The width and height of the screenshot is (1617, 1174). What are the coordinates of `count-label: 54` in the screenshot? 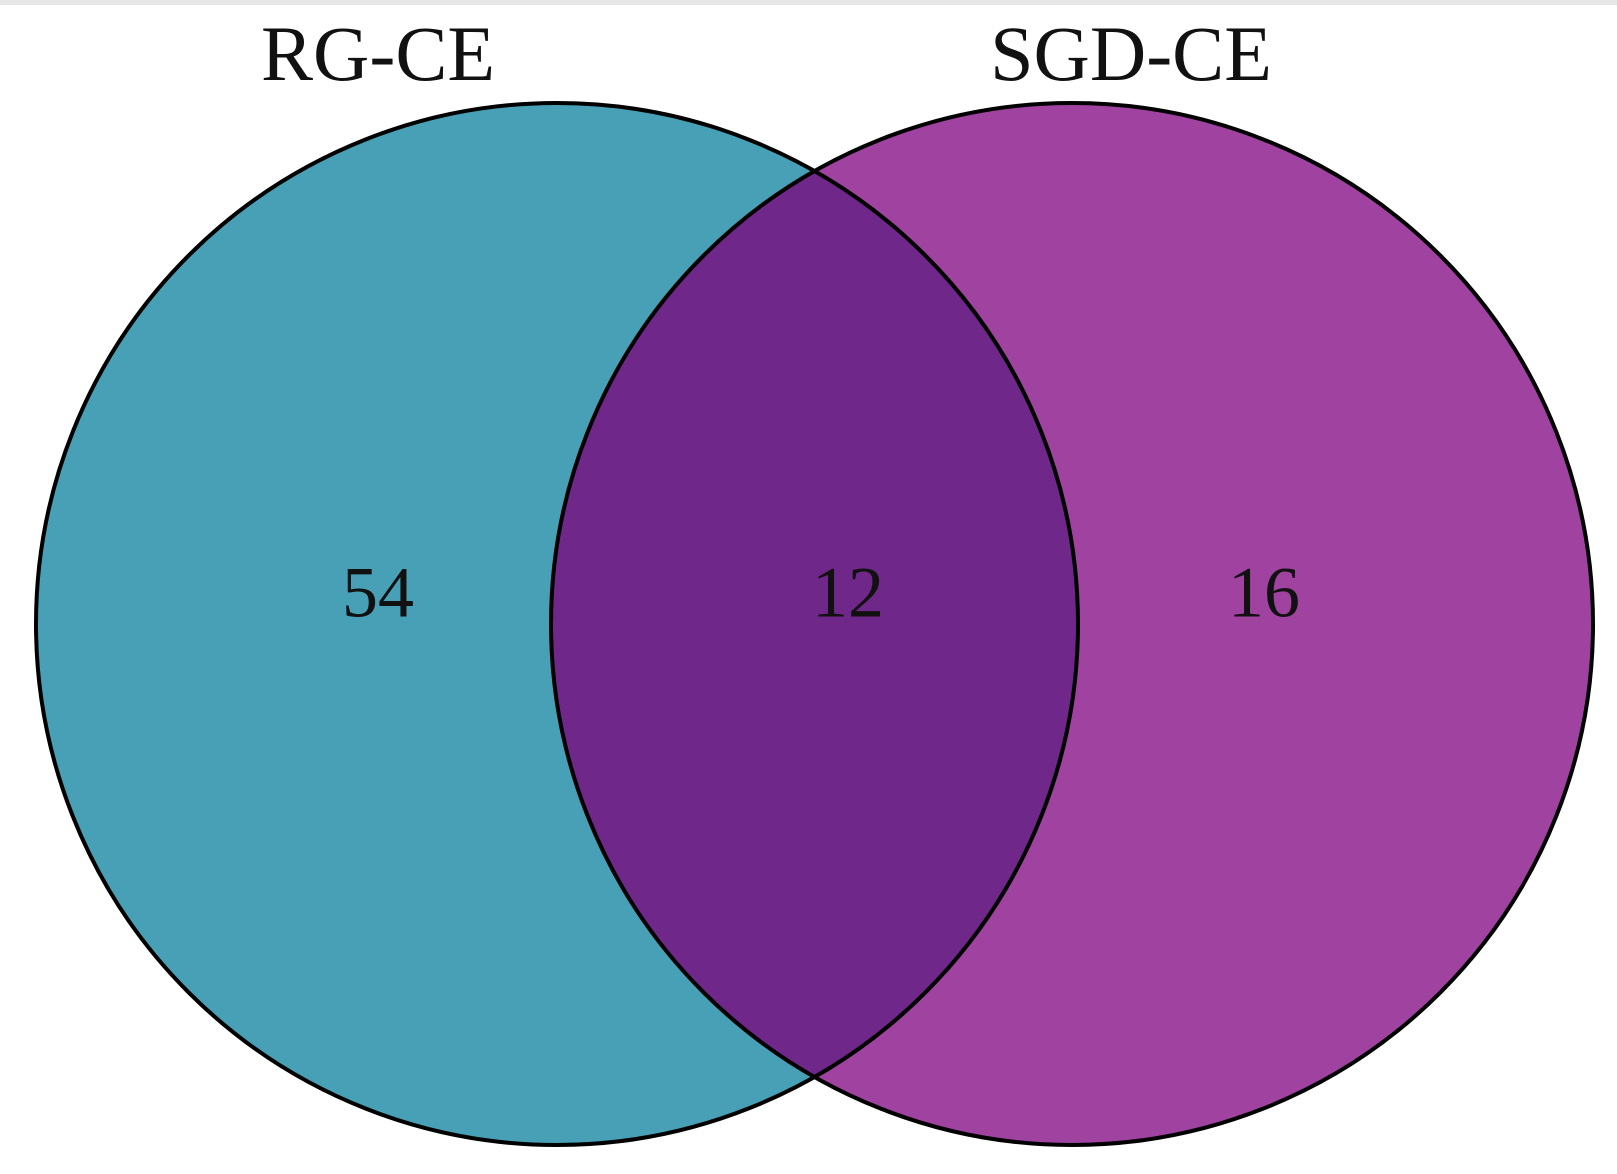 It's located at (378, 593).